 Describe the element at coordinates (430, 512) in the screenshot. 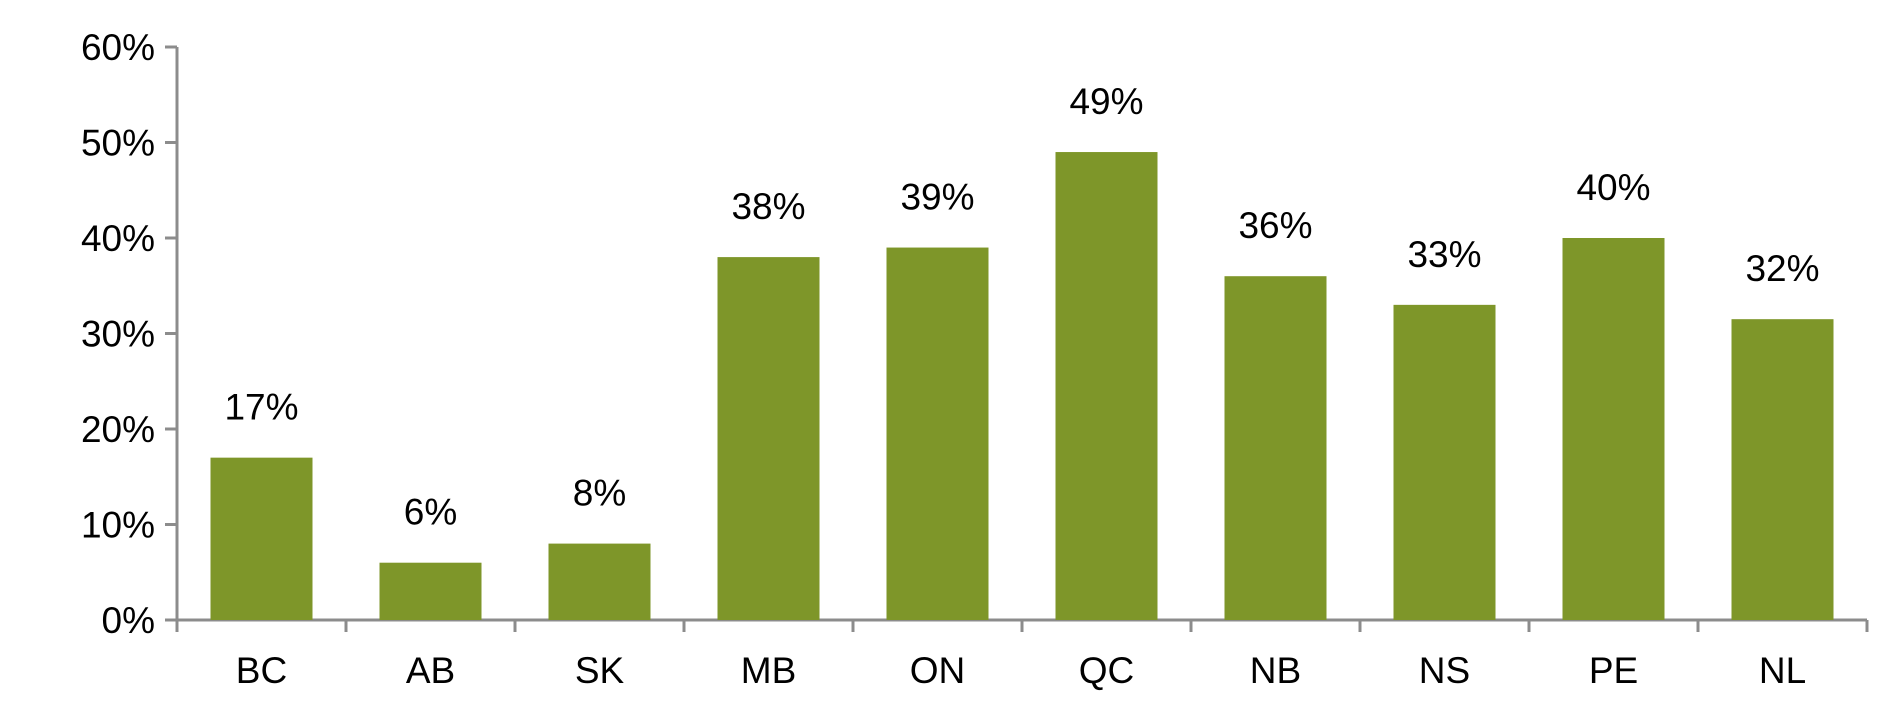

I see `data-label: 6%` at that location.